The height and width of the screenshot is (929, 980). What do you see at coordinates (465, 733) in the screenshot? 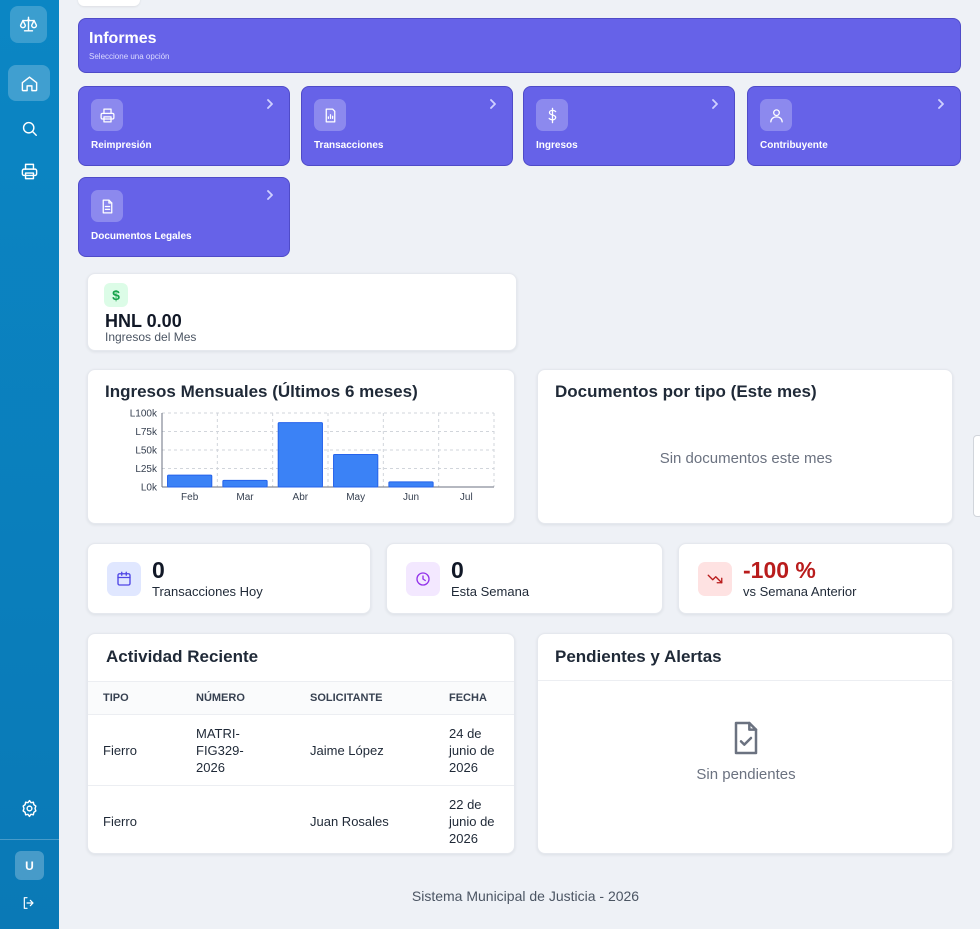
I see `fecha-line: 24 de` at bounding box center [465, 733].